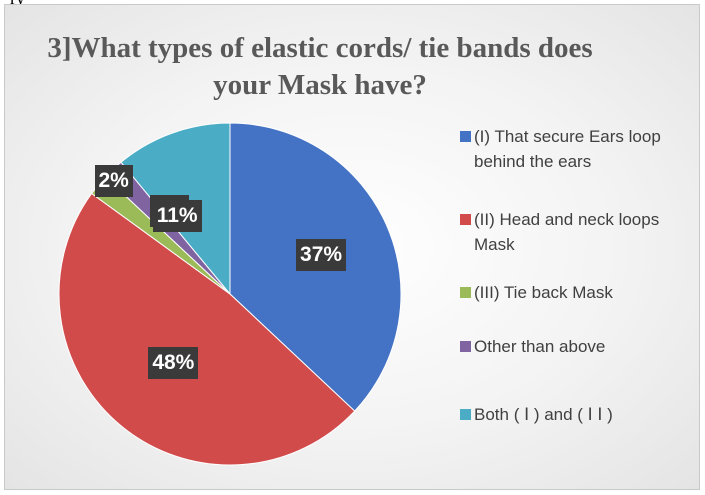 Image resolution: width=705 pixels, height=495 pixels. What do you see at coordinates (567, 232) in the screenshot?
I see `legend-label: (II) Head and neck loops Mask` at bounding box center [567, 232].